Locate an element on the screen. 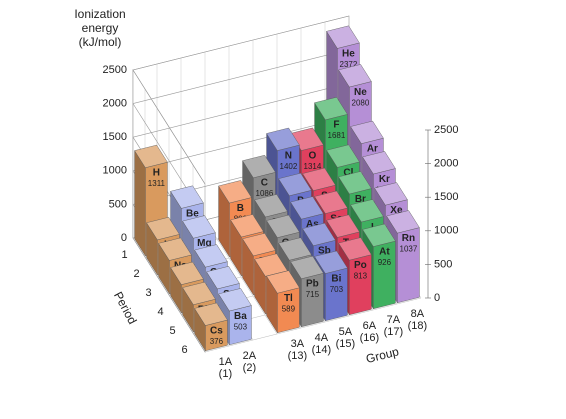 The height and width of the screenshot is (419, 566). element-symbol: Cl is located at coordinates (348, 172).